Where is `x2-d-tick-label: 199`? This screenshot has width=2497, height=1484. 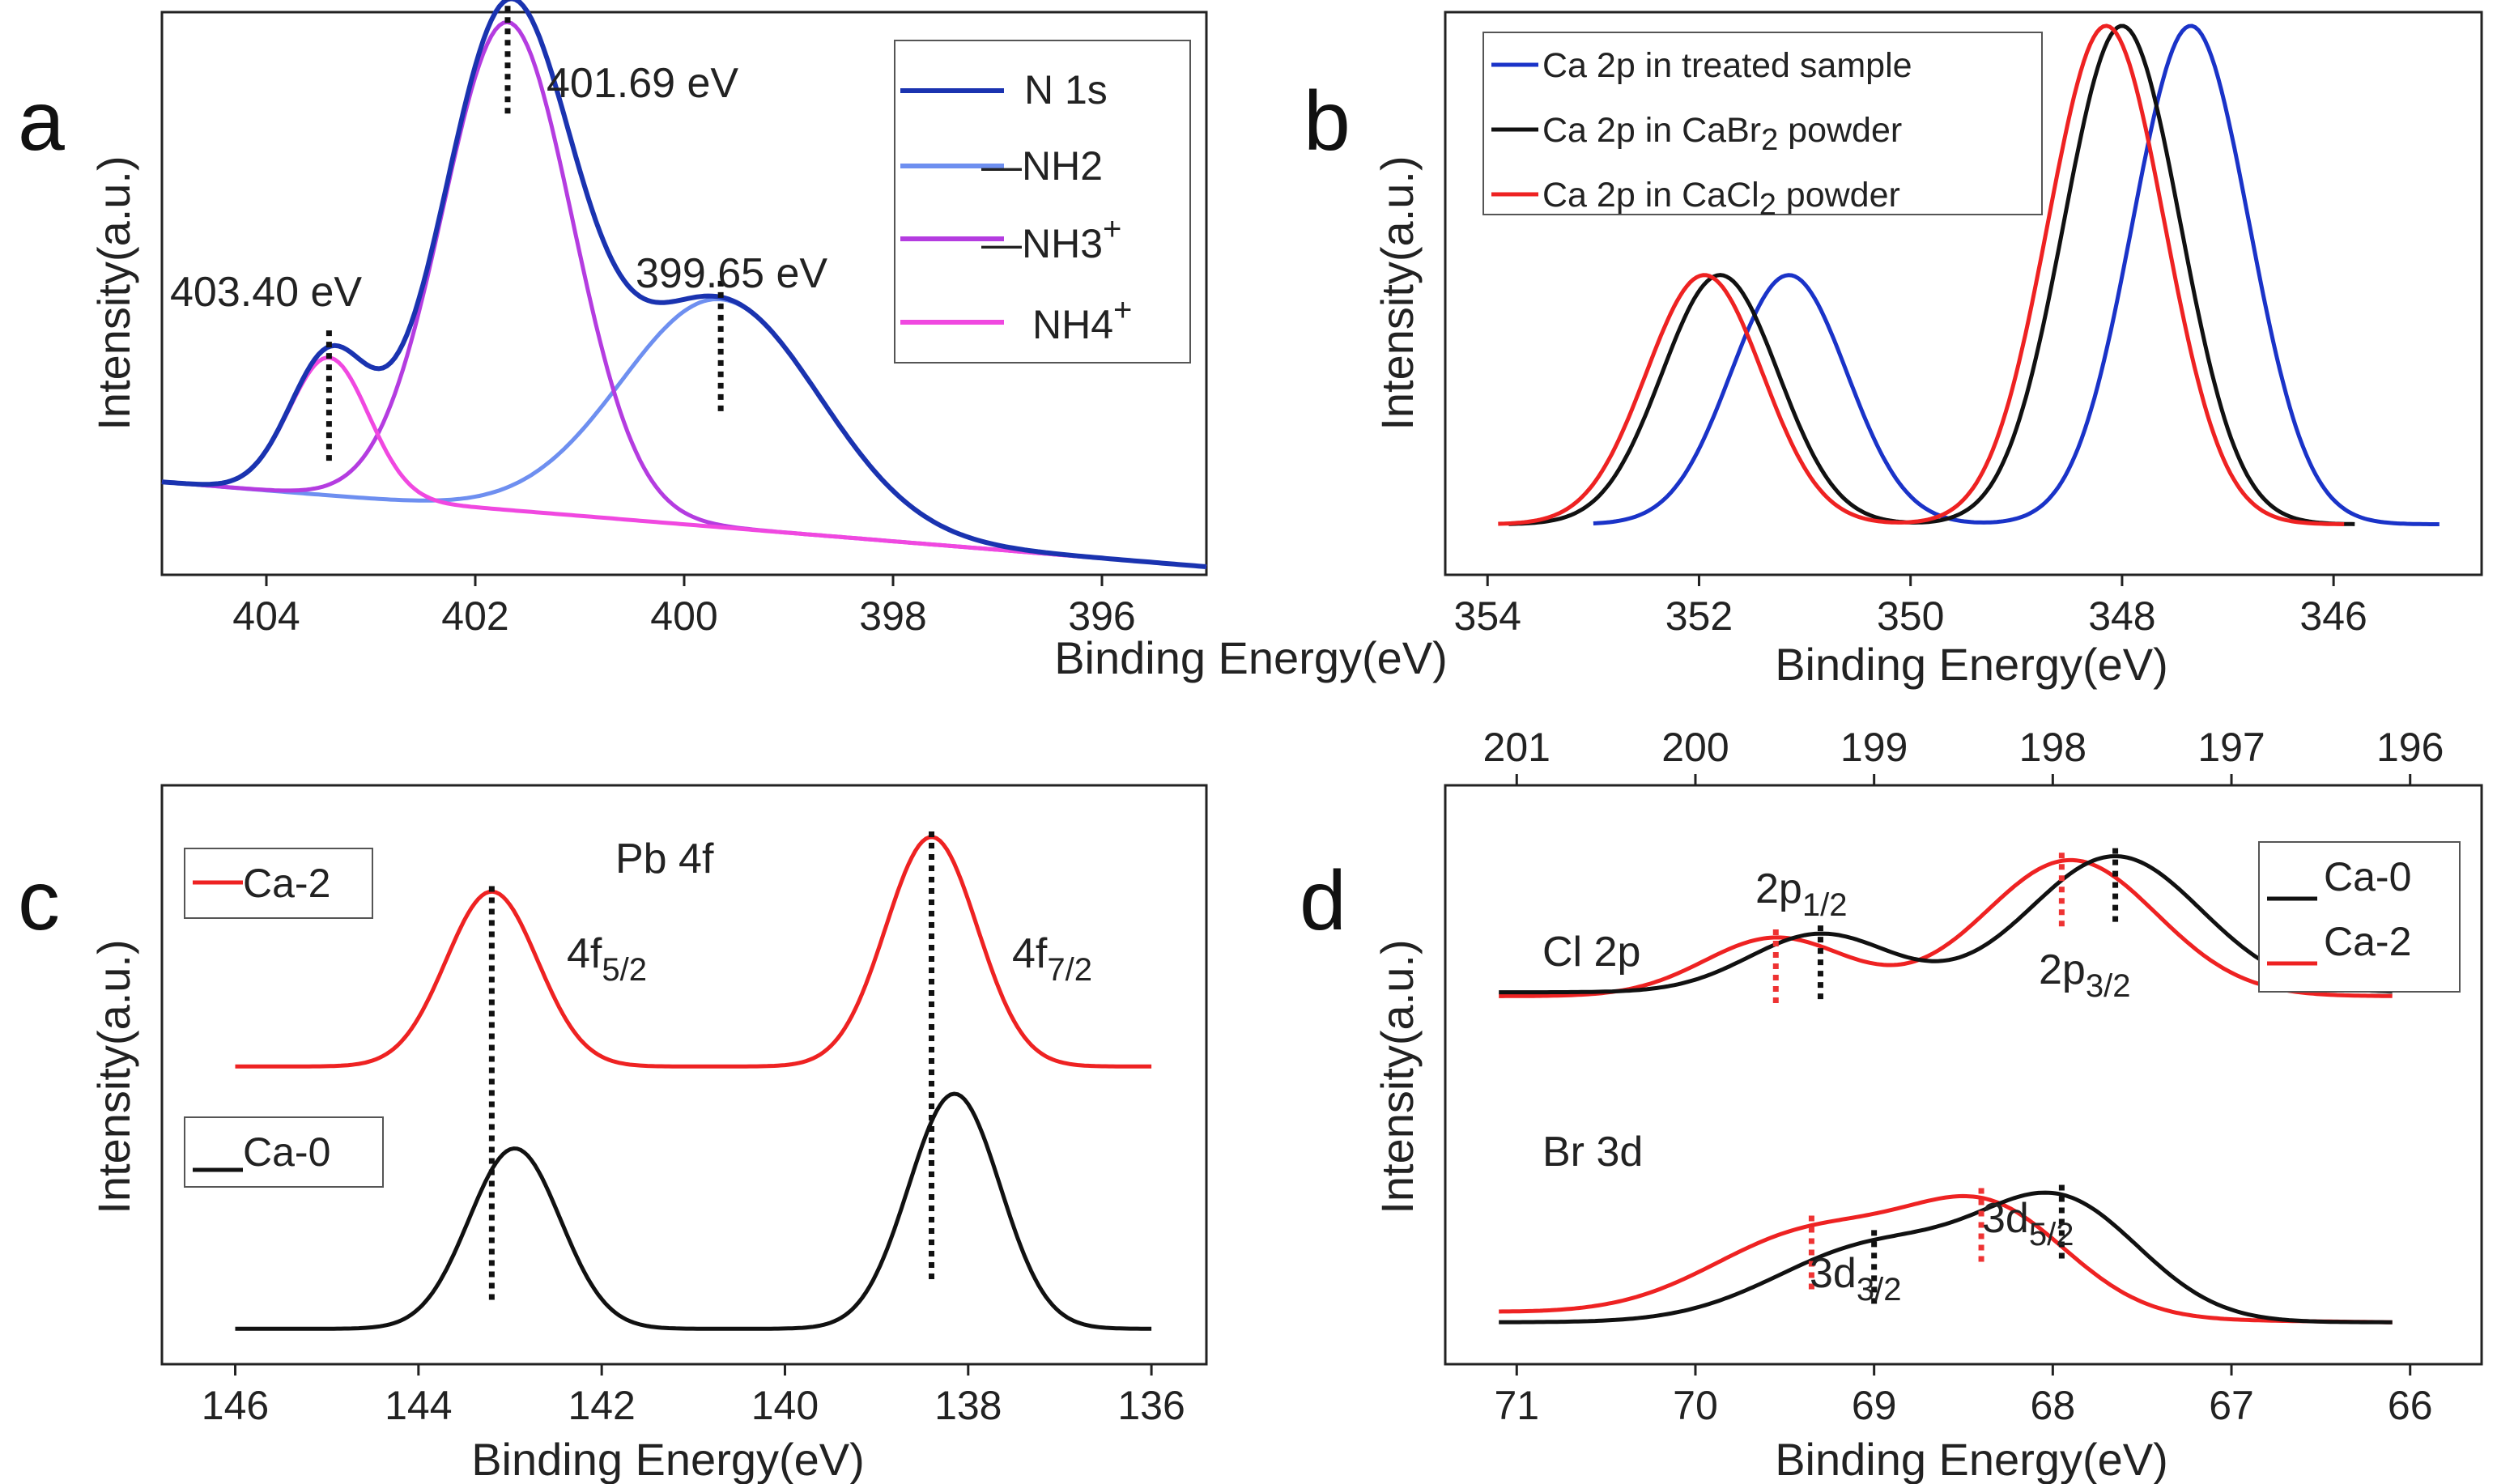
x2-d-tick-label: 199 is located at coordinates (1874, 747).